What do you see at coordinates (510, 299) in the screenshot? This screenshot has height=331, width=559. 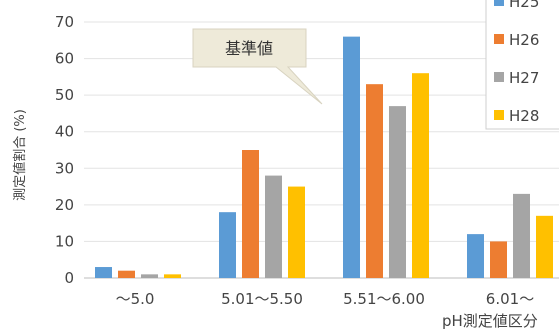 I see `x-tick-label: 6.01～` at bounding box center [510, 299].